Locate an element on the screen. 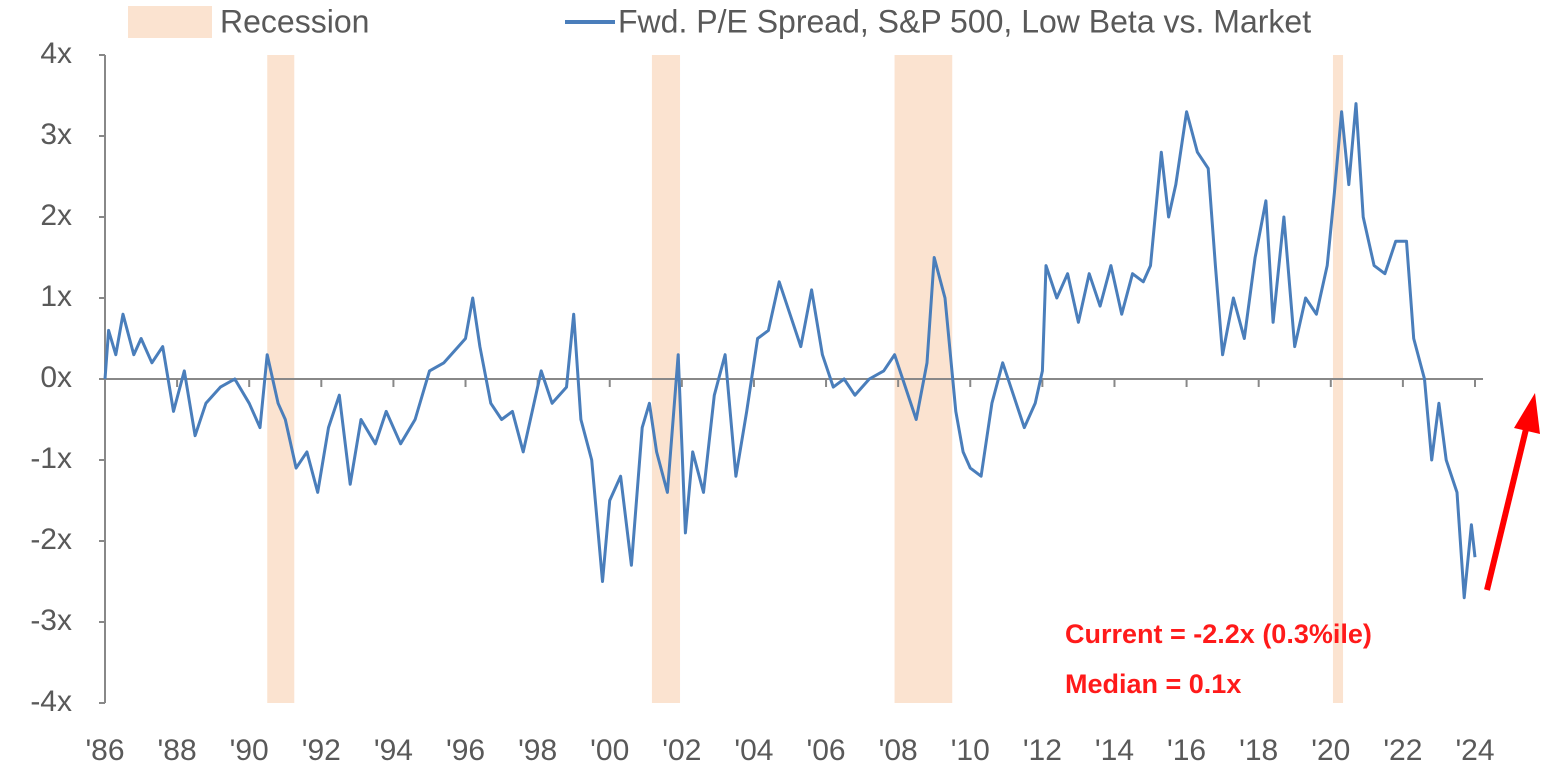  x-tick-label: '20 is located at coordinates (1330, 750).